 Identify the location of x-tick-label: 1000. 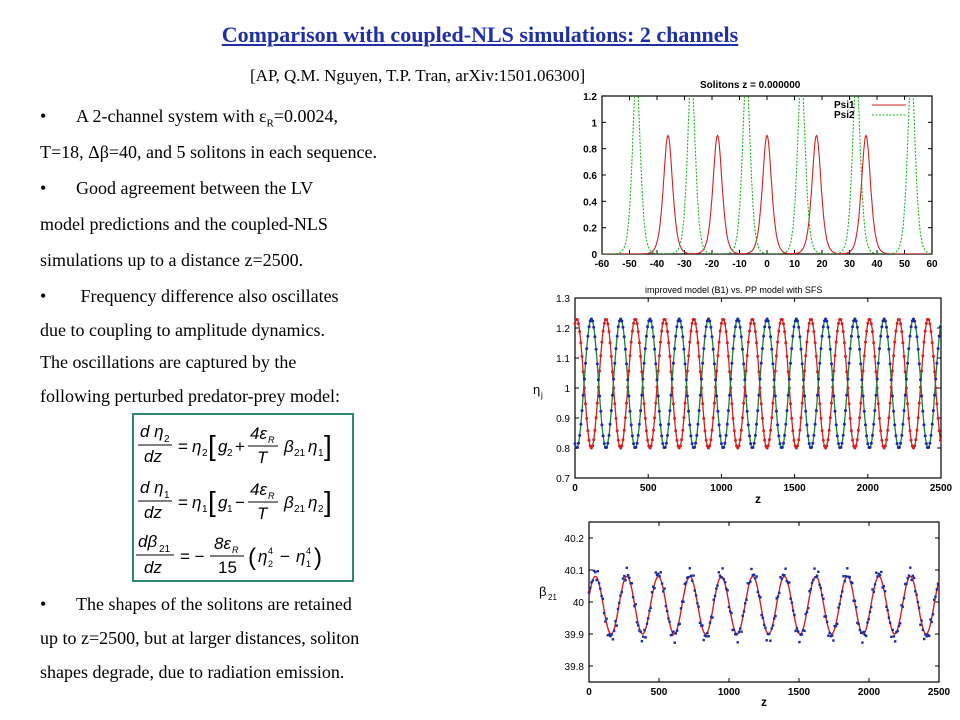
(729, 692).